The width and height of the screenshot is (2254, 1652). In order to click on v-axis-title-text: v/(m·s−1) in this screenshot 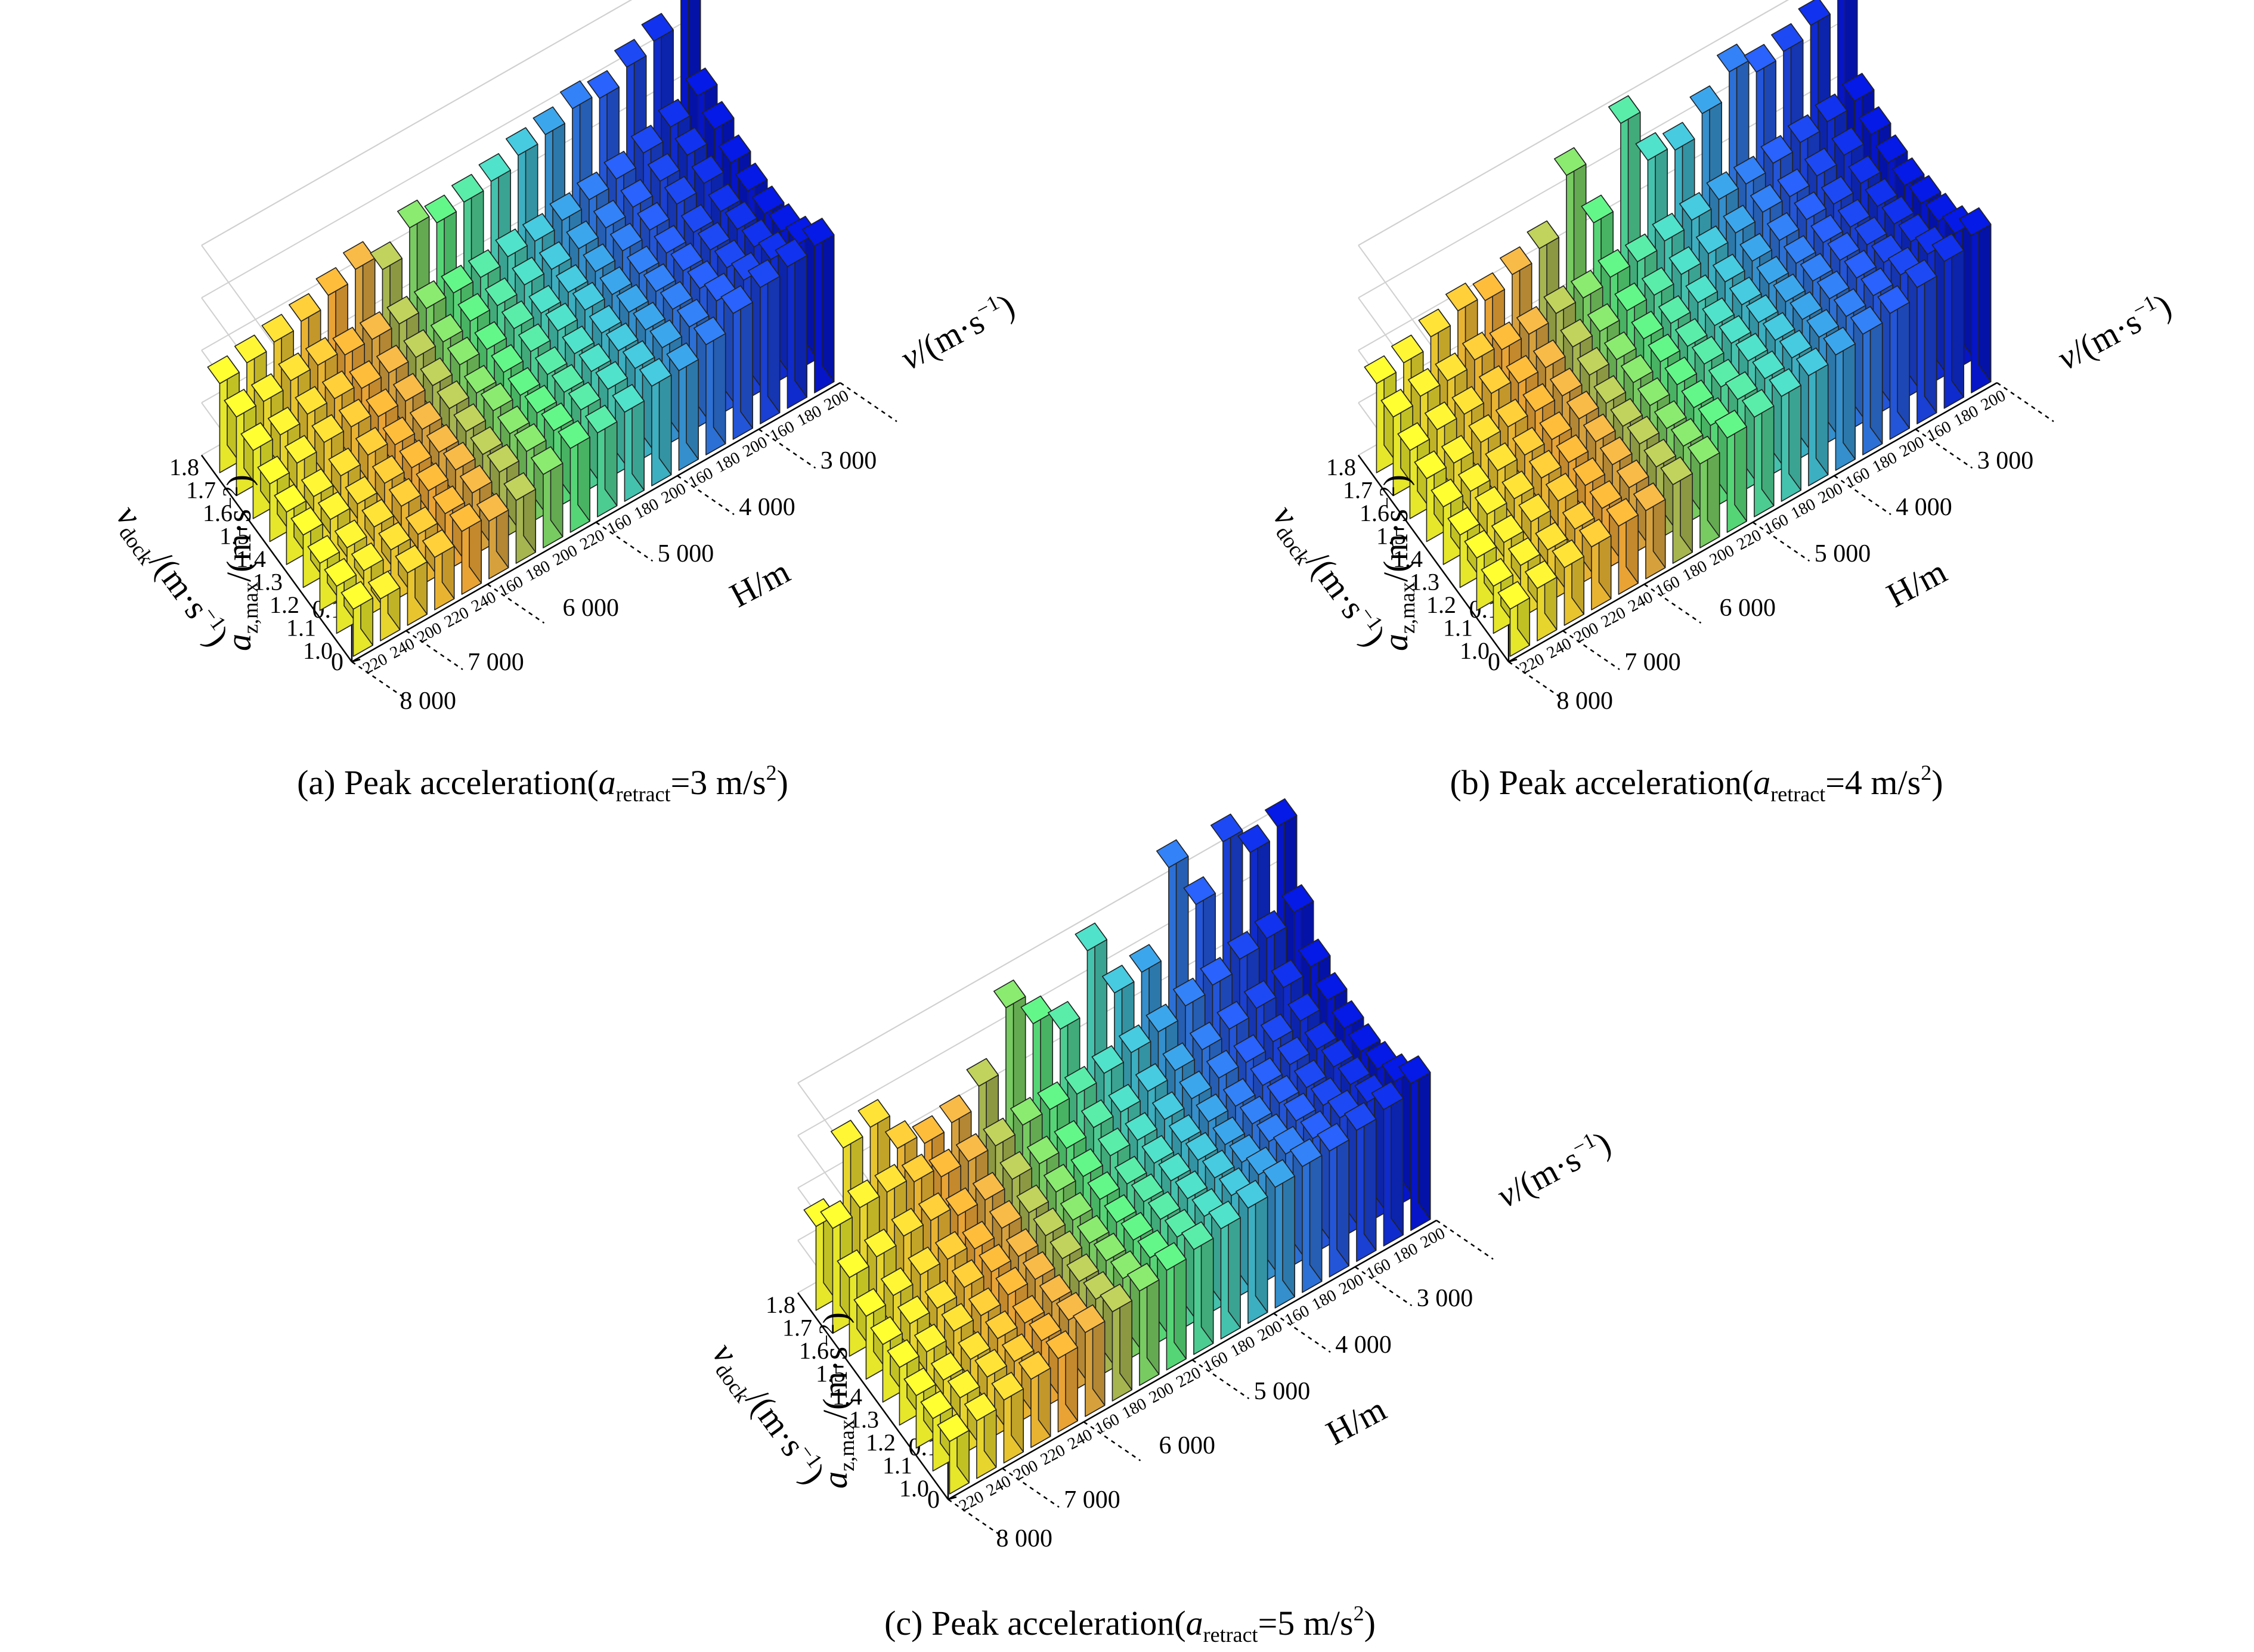, I will do `click(958, 331)`.